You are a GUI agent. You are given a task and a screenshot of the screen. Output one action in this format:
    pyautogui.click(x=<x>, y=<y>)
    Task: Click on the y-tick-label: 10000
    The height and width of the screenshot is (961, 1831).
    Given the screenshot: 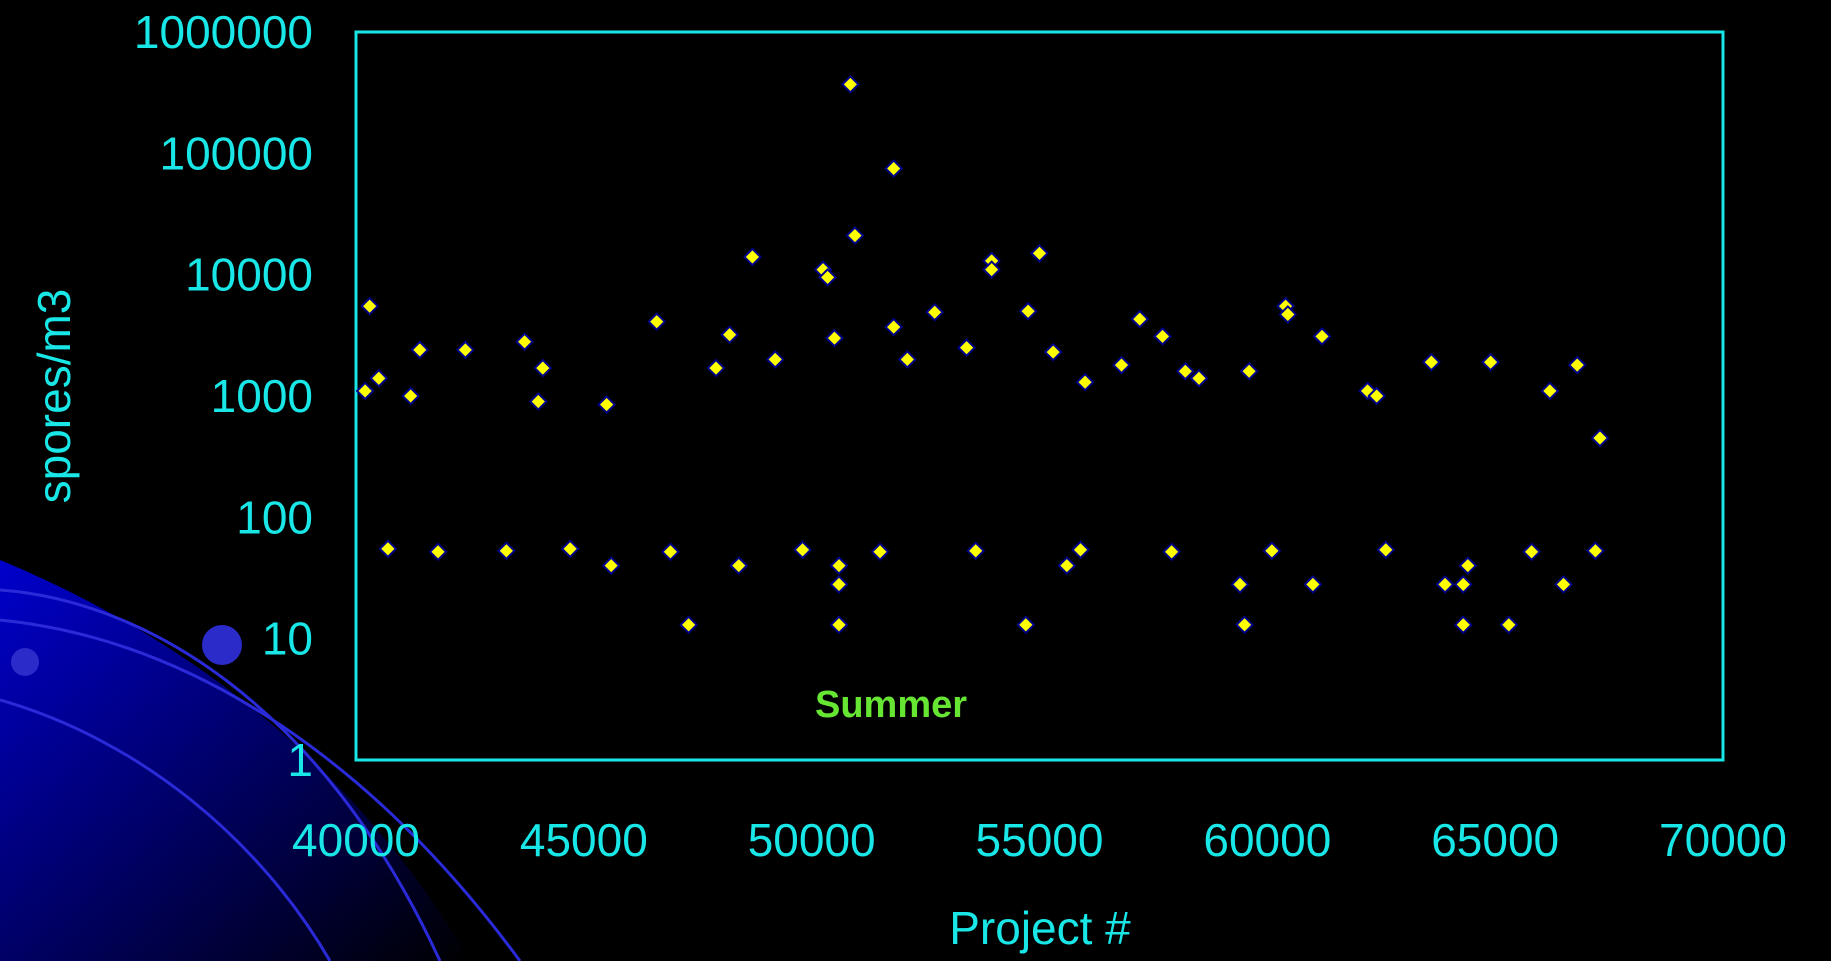 What is the action you would take?
    pyautogui.click(x=249, y=275)
    